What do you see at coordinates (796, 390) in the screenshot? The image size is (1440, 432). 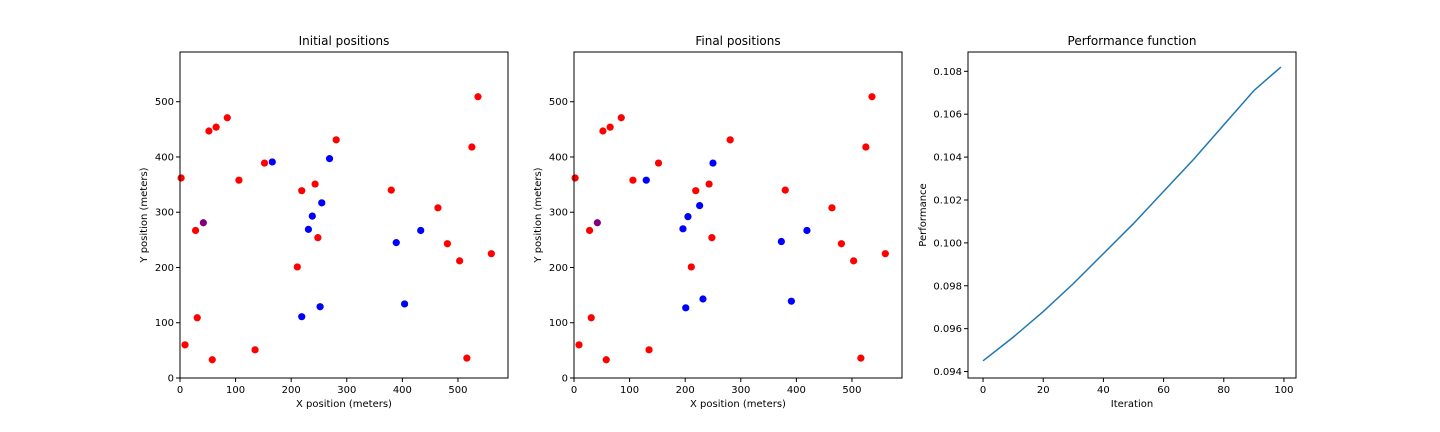 I see `x-tick-label: 400` at bounding box center [796, 390].